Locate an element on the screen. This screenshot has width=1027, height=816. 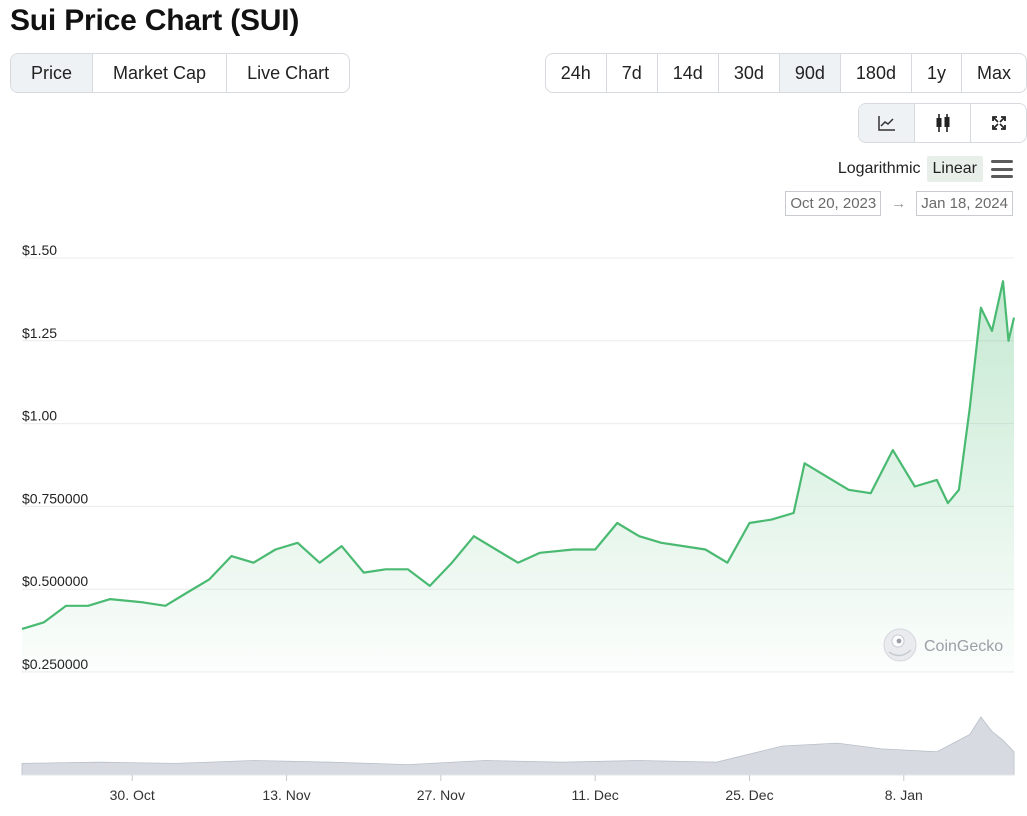
y-tick-label: $1.00 is located at coordinates (39, 416).